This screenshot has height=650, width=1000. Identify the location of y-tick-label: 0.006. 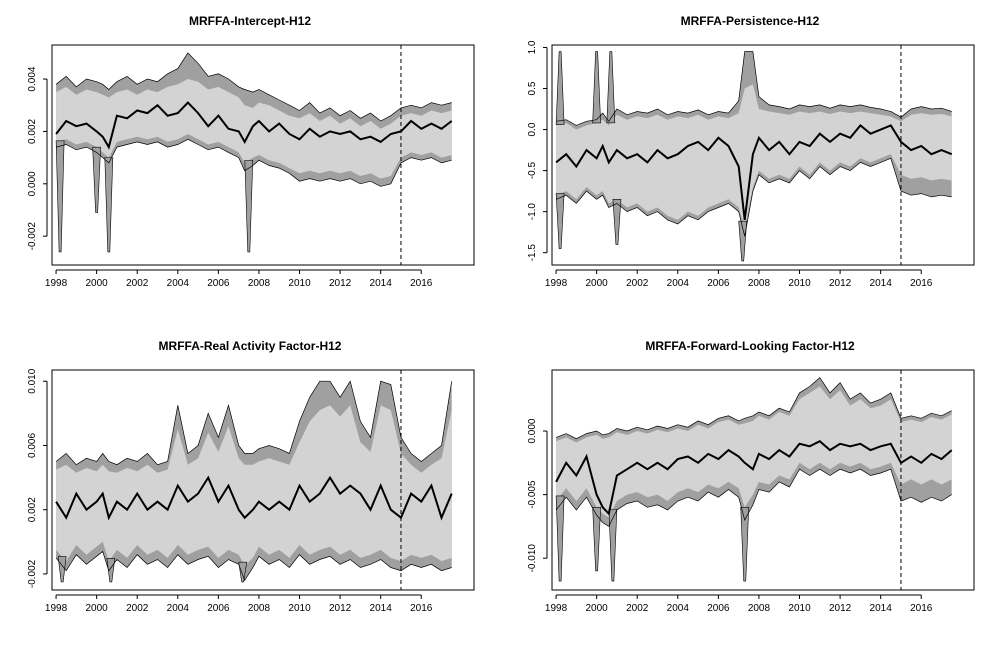
(32, 445).